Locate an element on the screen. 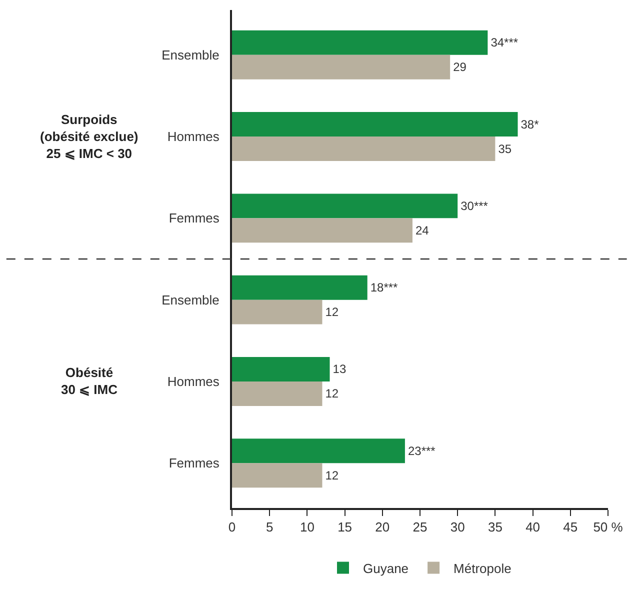 Image resolution: width=633 pixels, height=593 pixels. x-tick-label: 45 is located at coordinates (570, 527).